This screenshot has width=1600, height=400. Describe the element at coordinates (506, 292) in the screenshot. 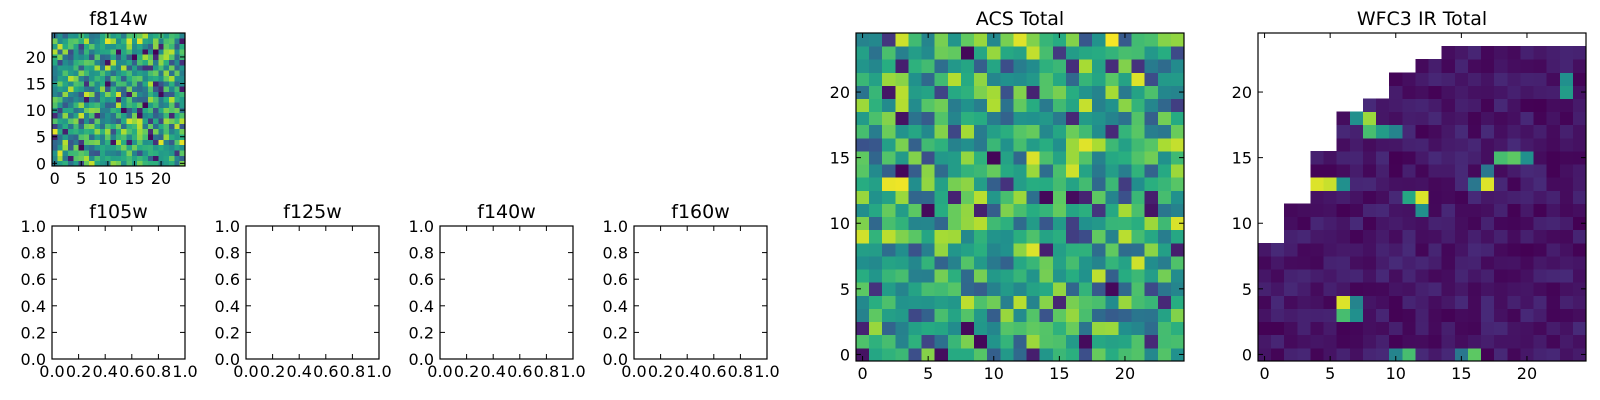

I see `axes-frame-f140w` at that location.